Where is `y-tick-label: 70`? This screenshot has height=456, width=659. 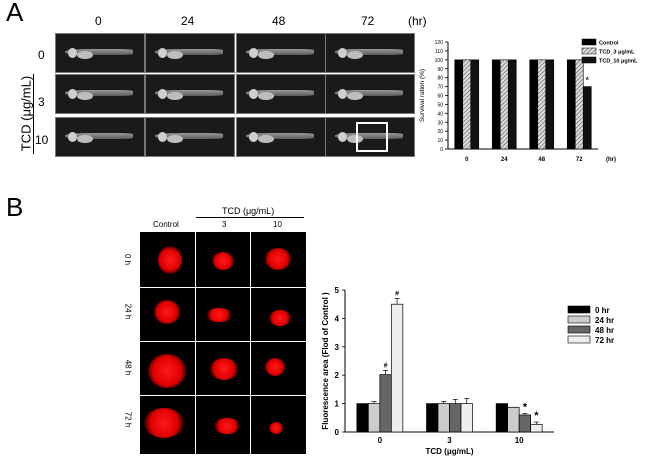
y-tick-label: 70 is located at coordinates (440, 88).